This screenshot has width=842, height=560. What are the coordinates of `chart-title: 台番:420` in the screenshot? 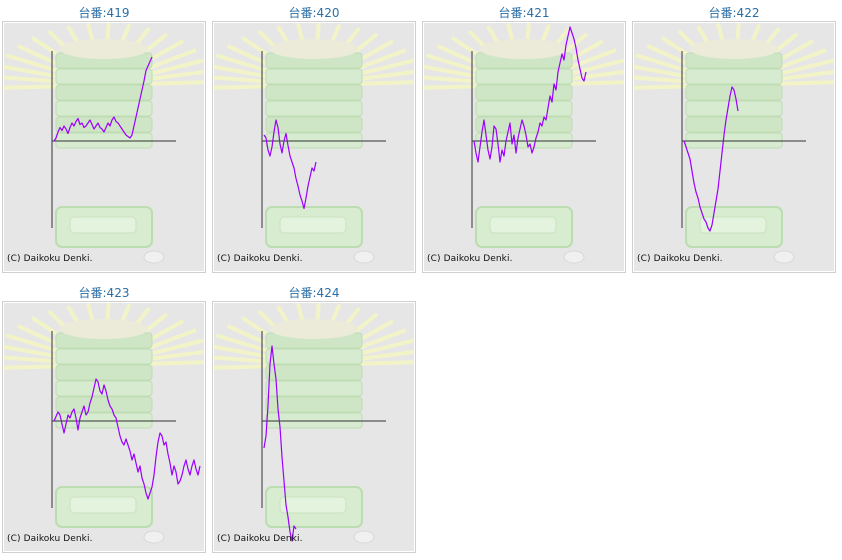 It's located at (314, 13).